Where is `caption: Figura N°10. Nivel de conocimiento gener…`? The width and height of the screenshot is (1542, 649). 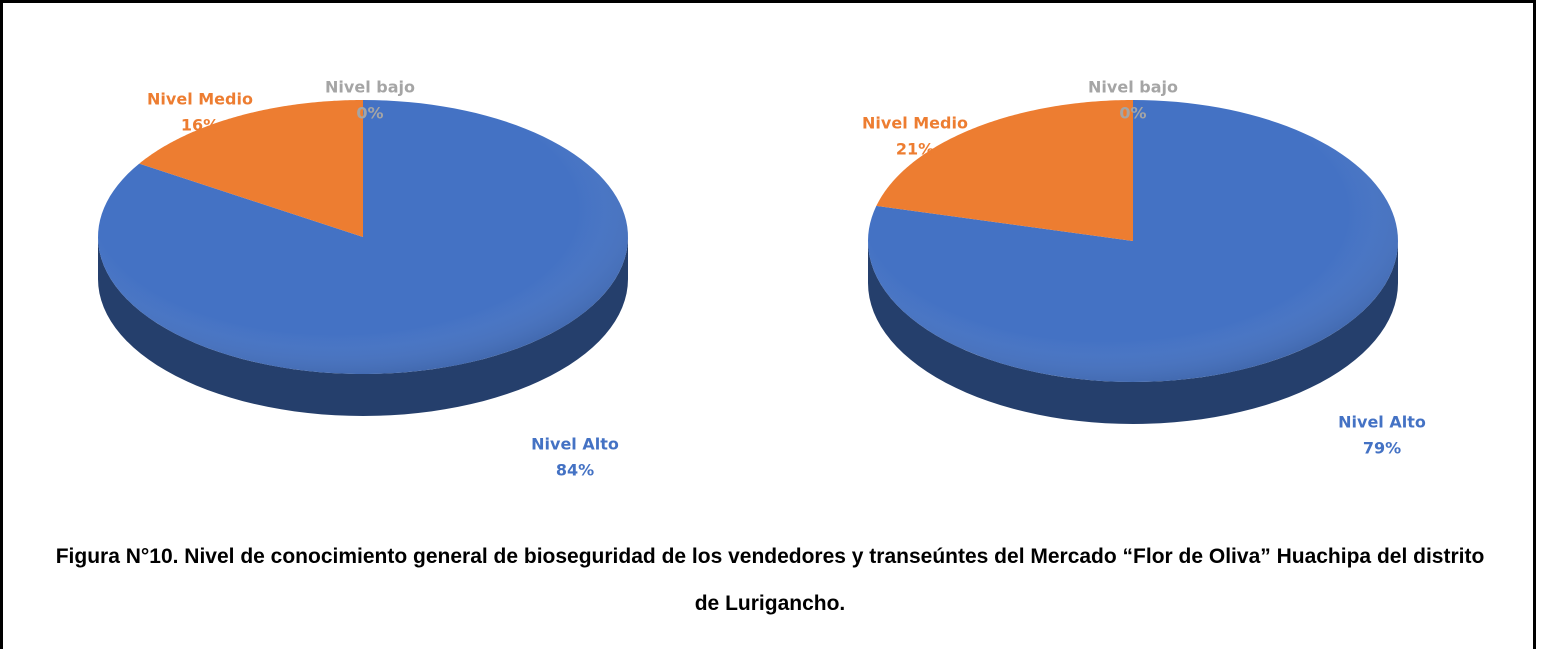 caption: Figura N°10. Nivel de conocimiento gener… is located at coordinates (770, 580).